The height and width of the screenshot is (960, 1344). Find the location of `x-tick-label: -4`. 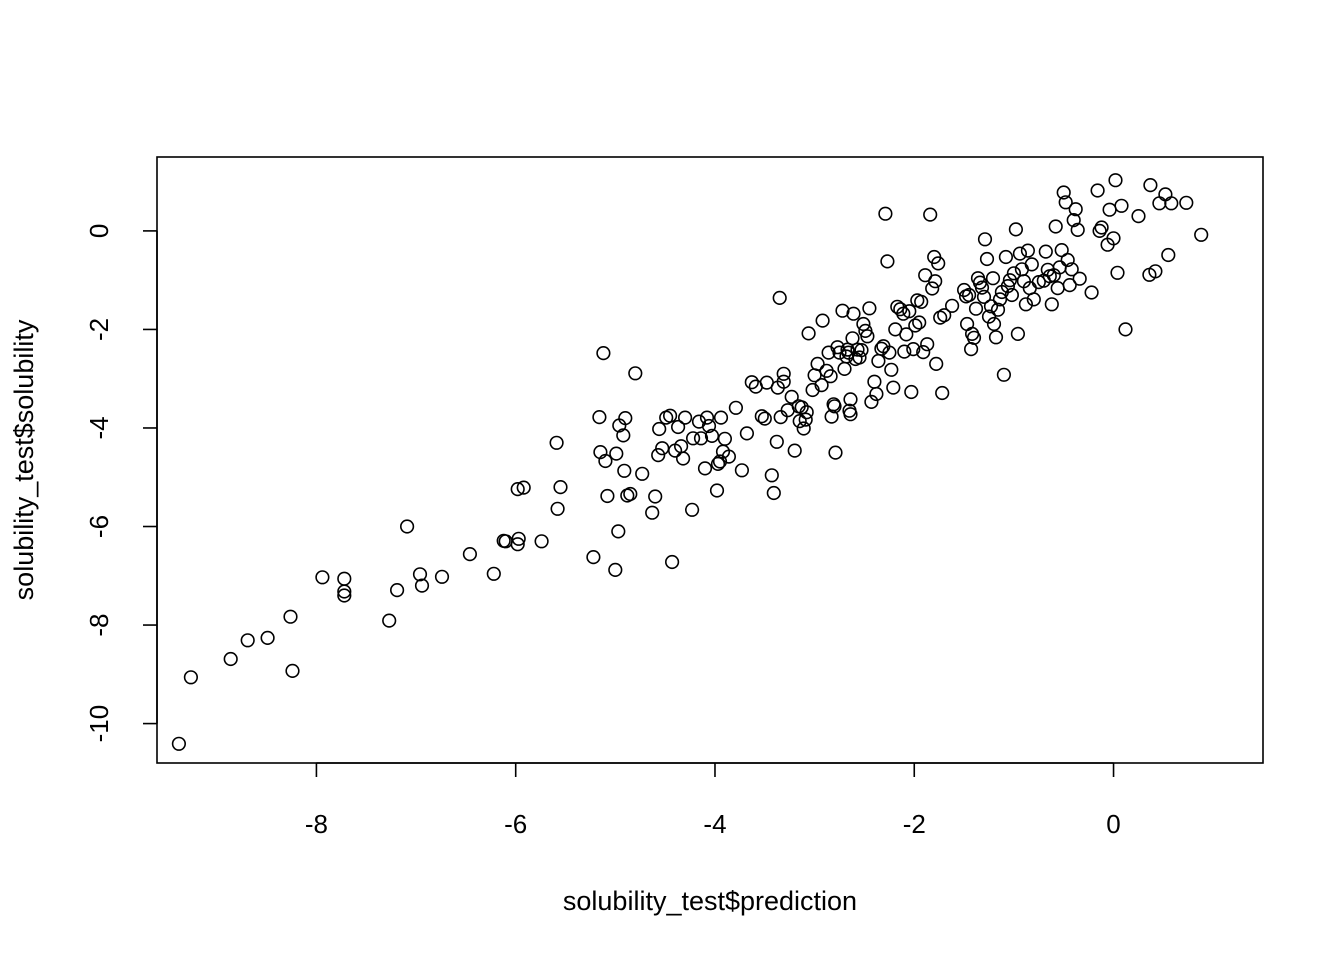

x-tick-label: -4 is located at coordinates (714, 824).